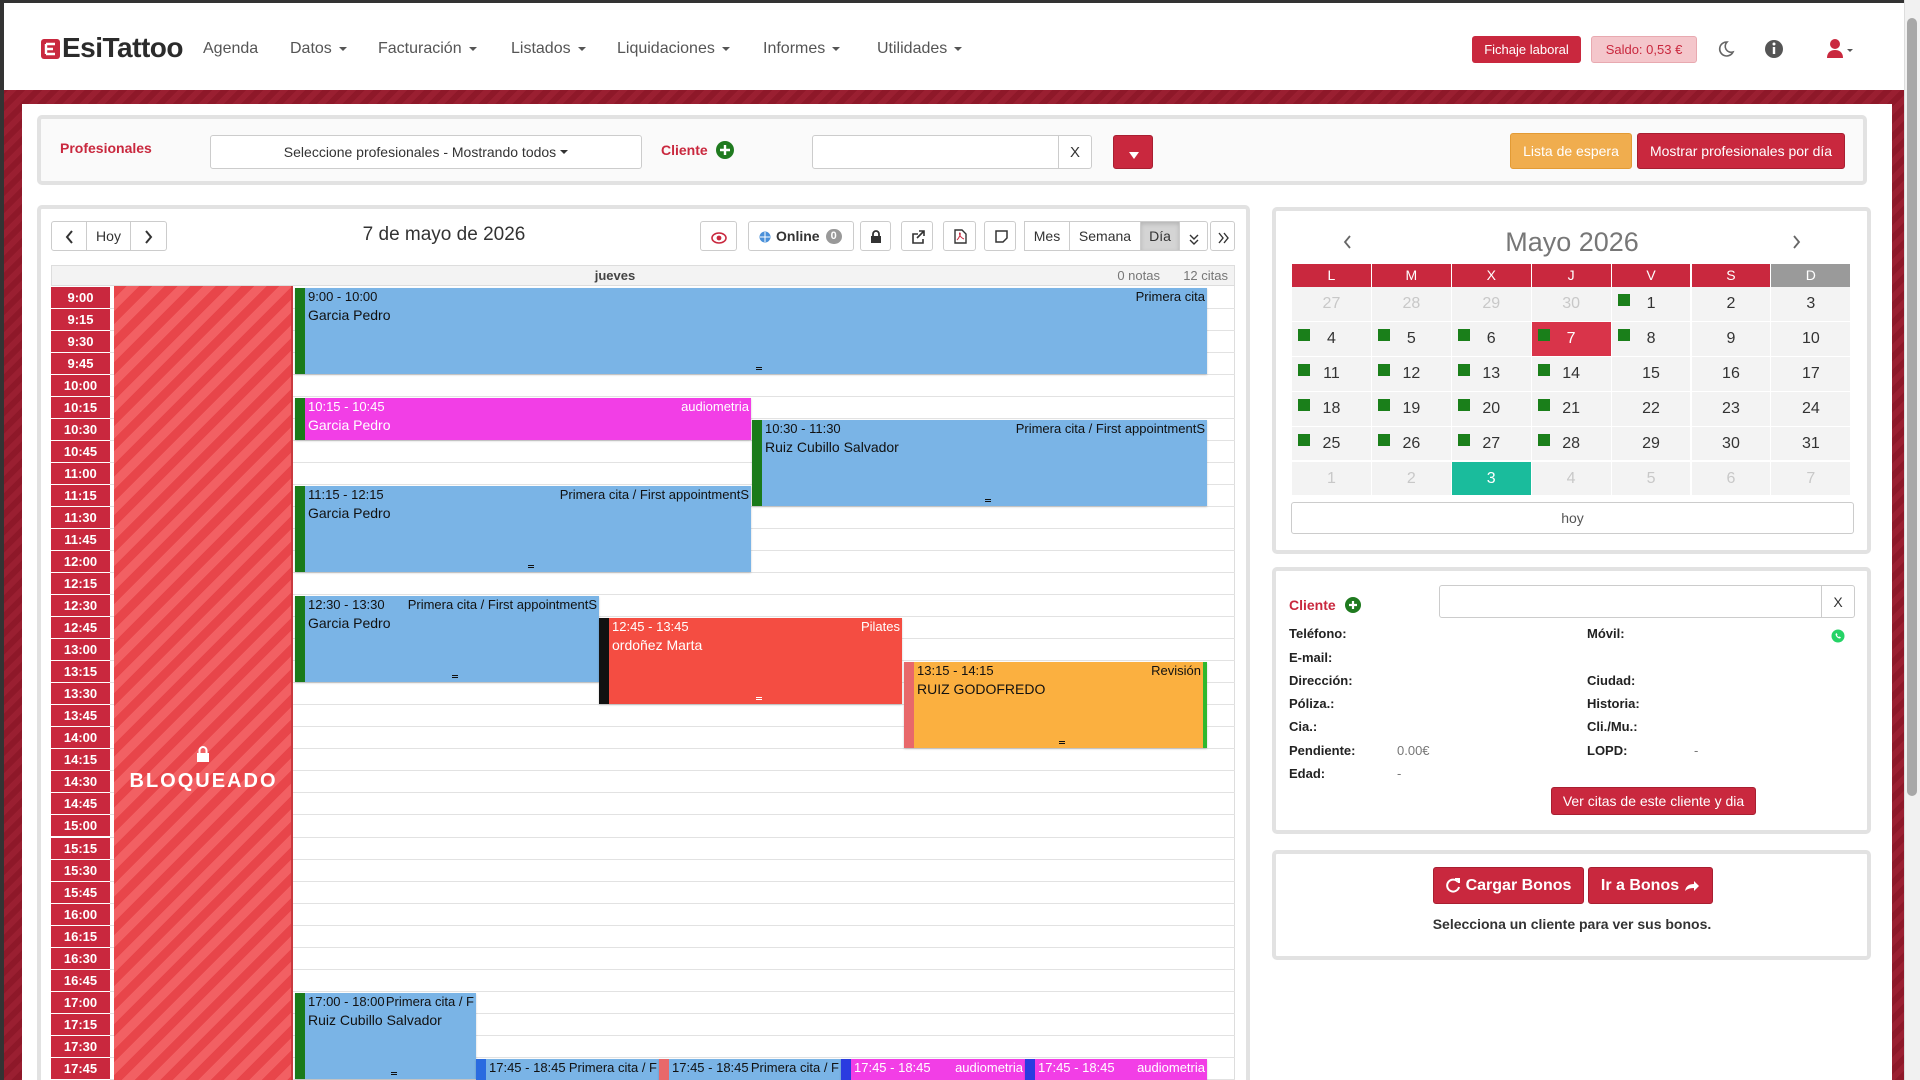 This screenshot has height=1080, width=1920. I want to click on client-clear-button: X, so click(1075, 152).